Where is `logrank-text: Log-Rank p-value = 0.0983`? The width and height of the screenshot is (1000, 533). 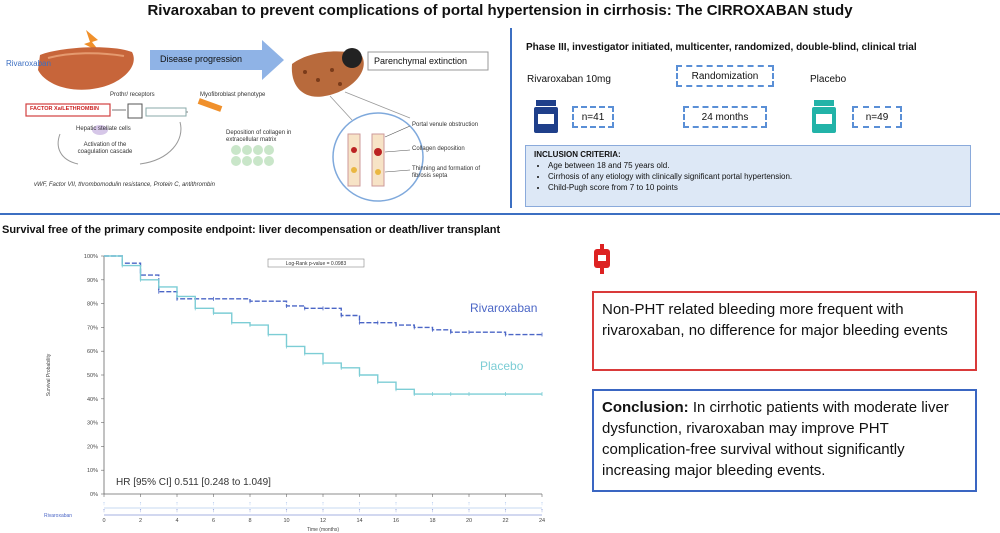 logrank-text: Log-Rank p-value = 0.0983 is located at coordinates (316, 264).